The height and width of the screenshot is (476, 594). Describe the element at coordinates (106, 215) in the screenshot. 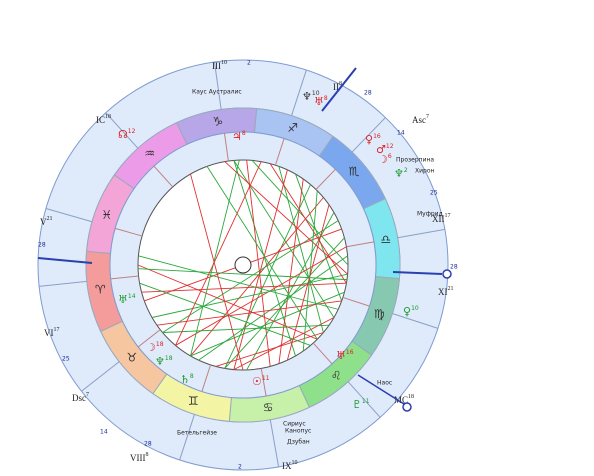

I see `zodiac-glyph: ♓` at that location.